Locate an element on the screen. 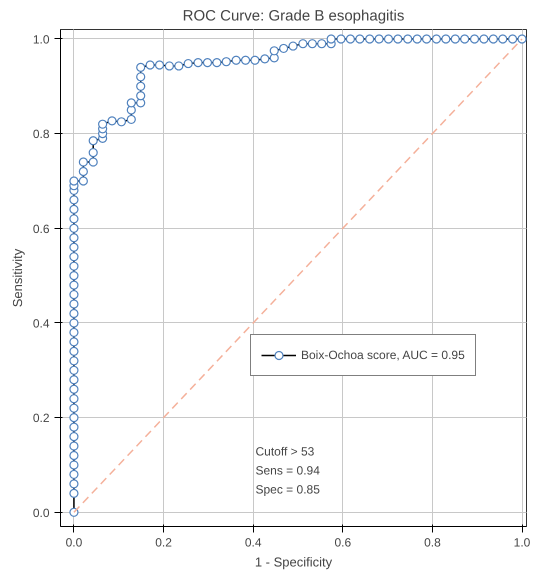 This screenshot has width=538, height=572. x-tick-label: 0.6 is located at coordinates (343, 543).